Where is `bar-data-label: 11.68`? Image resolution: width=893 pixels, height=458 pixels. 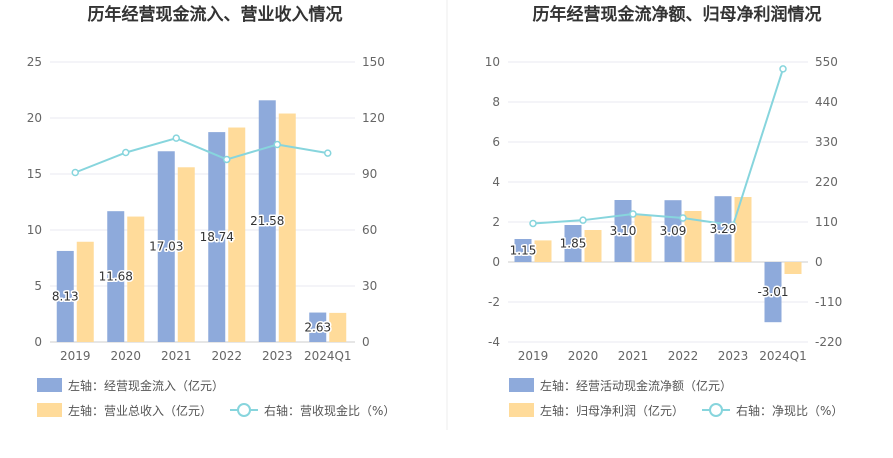 bar-data-label: 11.68 is located at coordinates (116, 277).